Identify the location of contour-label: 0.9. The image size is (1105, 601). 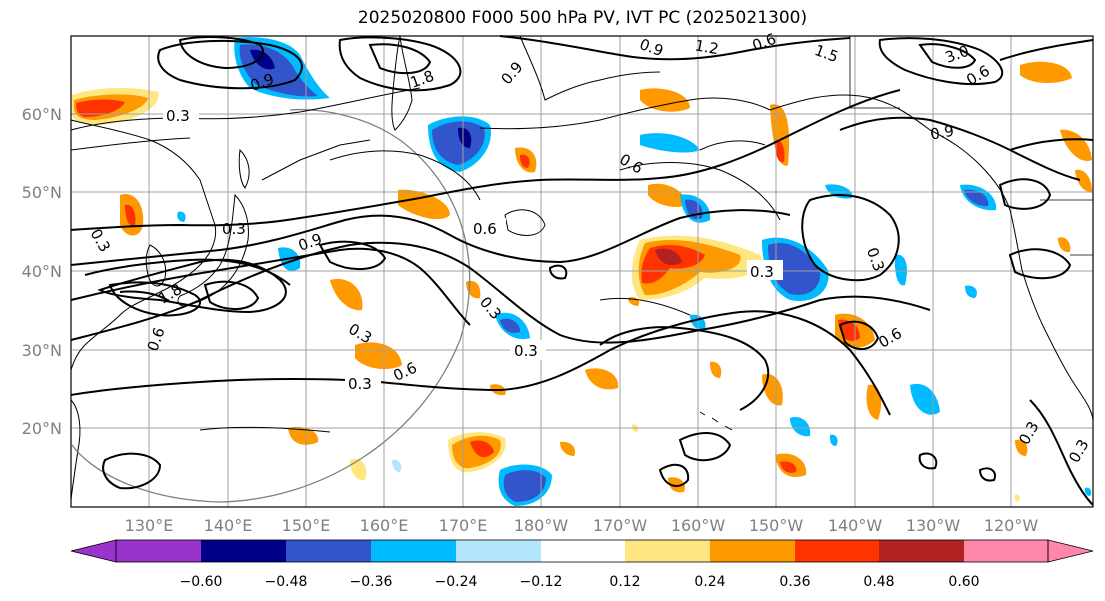
(942, 133).